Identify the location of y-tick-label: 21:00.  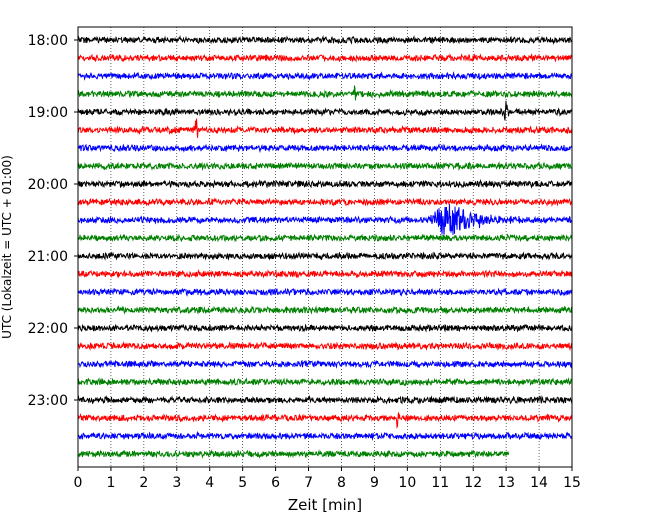
(48, 257).